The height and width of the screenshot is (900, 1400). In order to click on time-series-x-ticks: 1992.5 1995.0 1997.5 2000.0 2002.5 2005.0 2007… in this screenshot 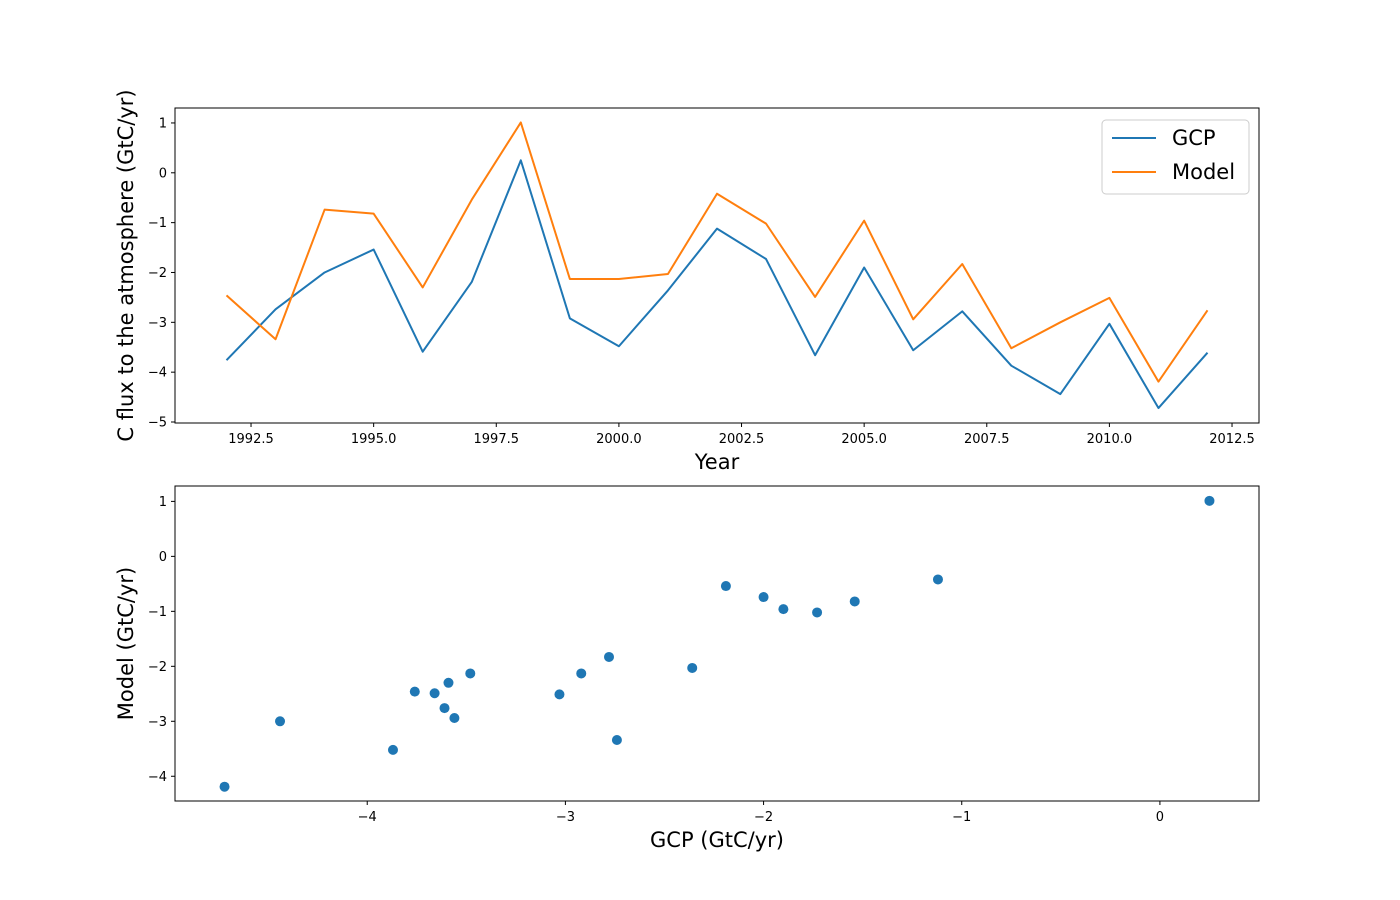, I will do `click(741, 435)`.